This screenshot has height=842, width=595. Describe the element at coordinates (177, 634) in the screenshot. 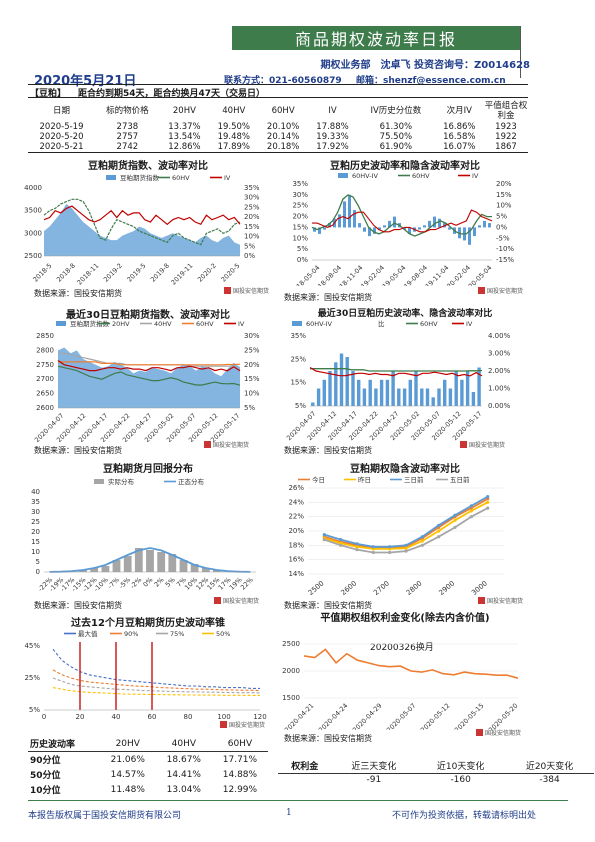

I see `legend-label: 75%` at that location.